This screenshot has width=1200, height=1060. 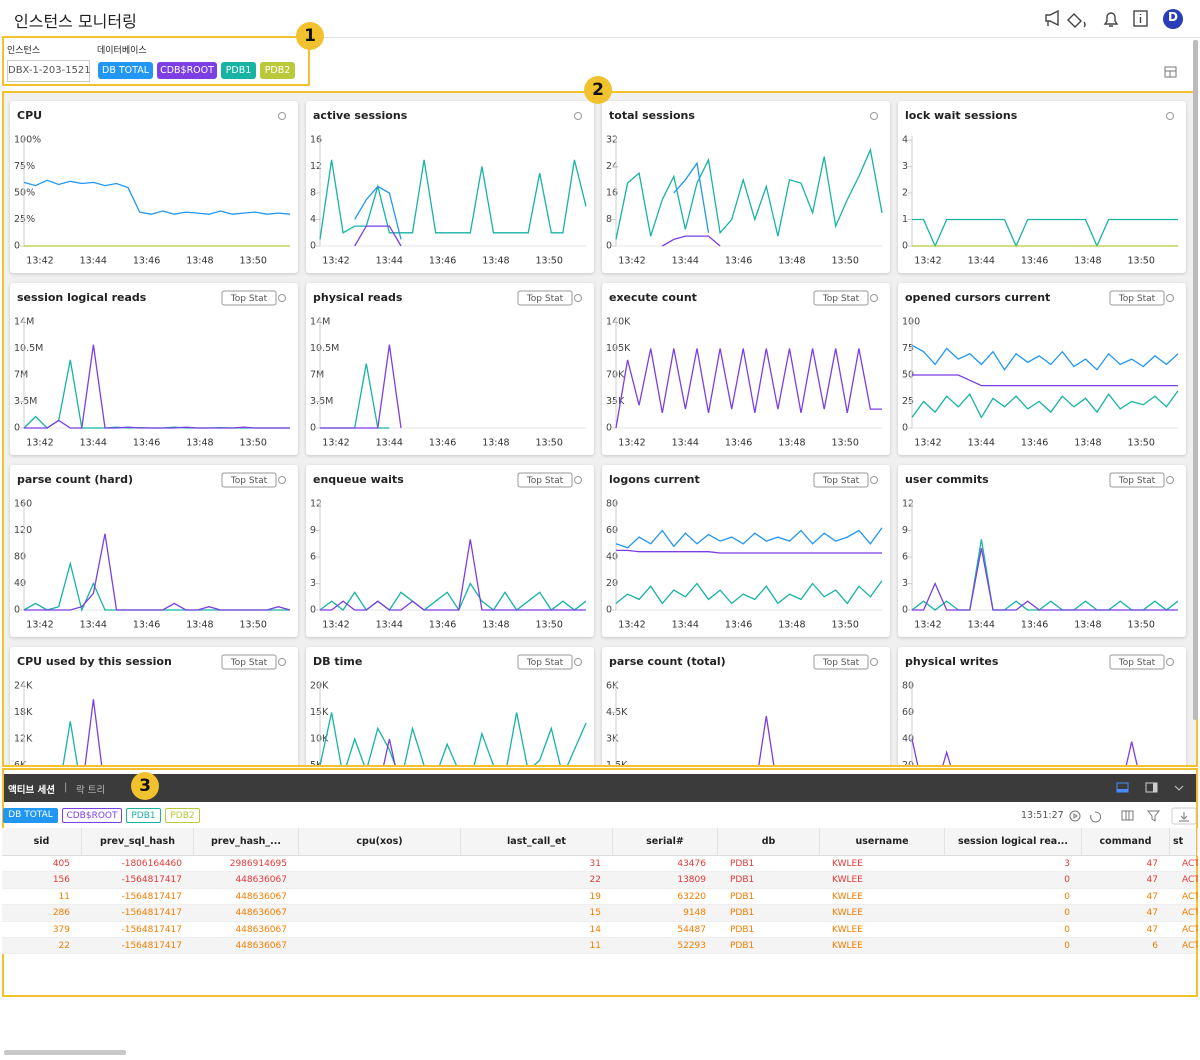 What do you see at coordinates (882, 842) in the screenshot?
I see `column-header: username` at bounding box center [882, 842].